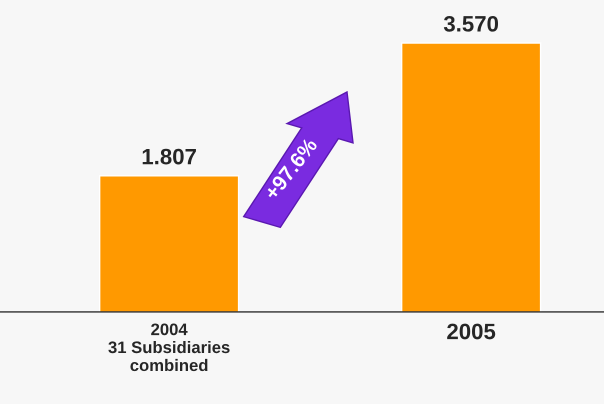  Describe the element at coordinates (471, 332) in the screenshot. I see `x-tick-label: 2005` at that location.